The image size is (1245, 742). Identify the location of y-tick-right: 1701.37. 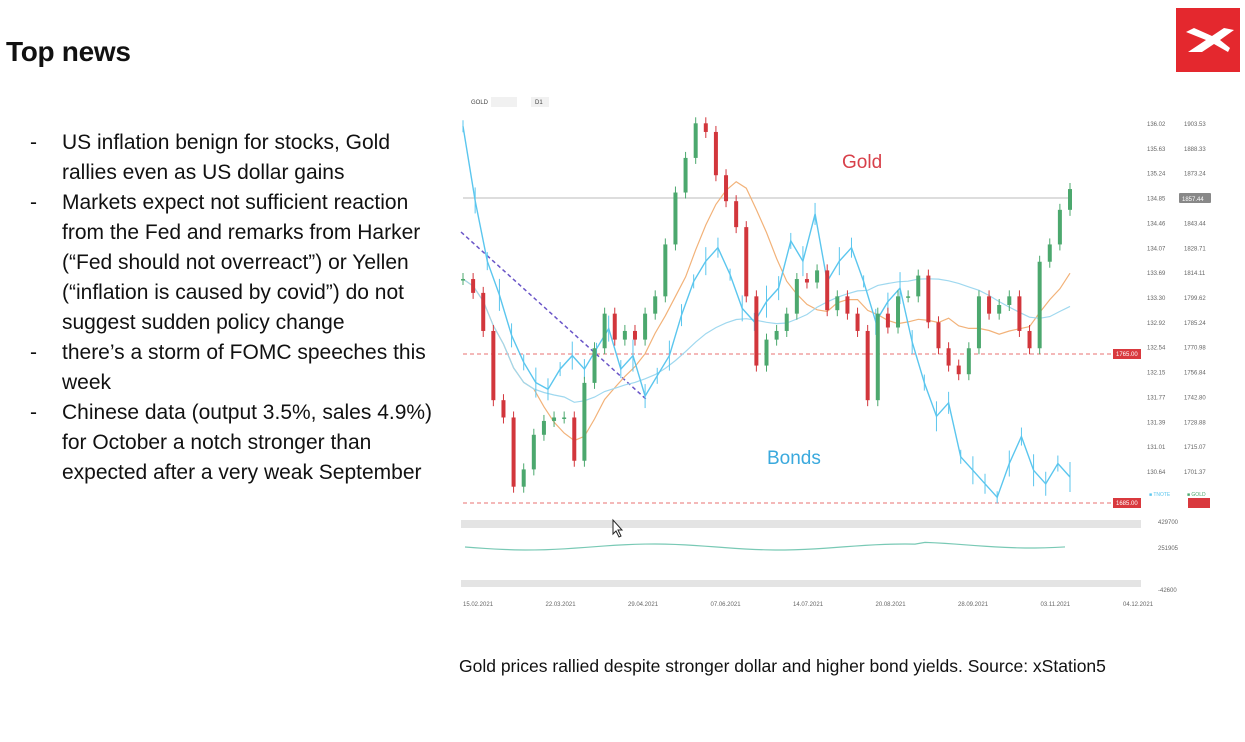
(1195, 473).